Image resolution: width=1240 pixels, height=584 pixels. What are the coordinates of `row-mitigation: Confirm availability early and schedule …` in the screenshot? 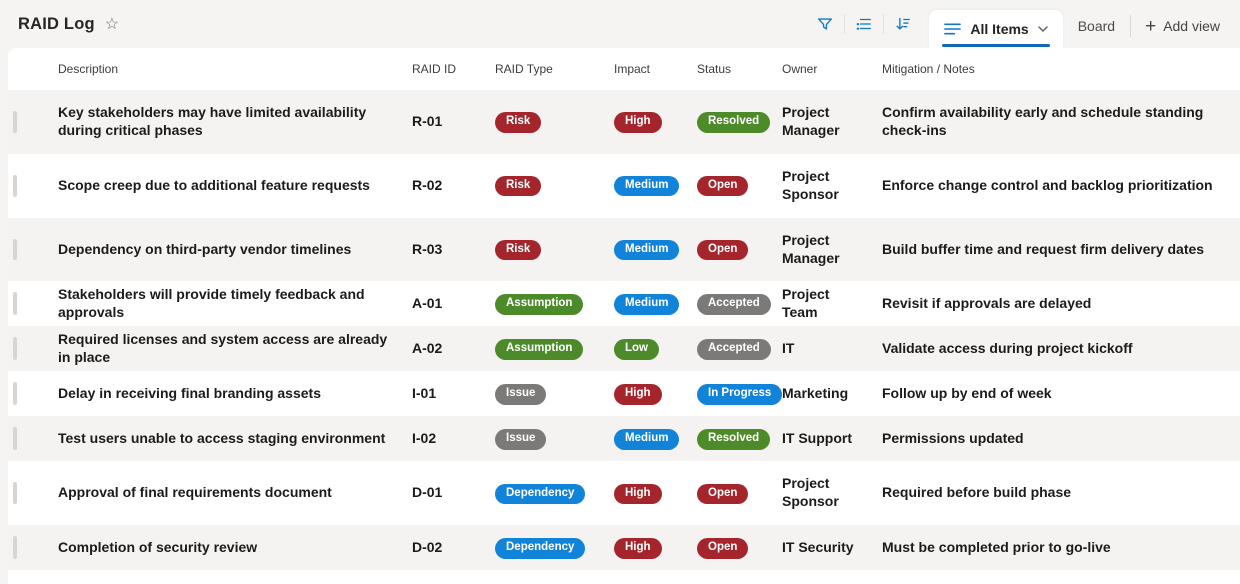 It's located at (1043, 121).